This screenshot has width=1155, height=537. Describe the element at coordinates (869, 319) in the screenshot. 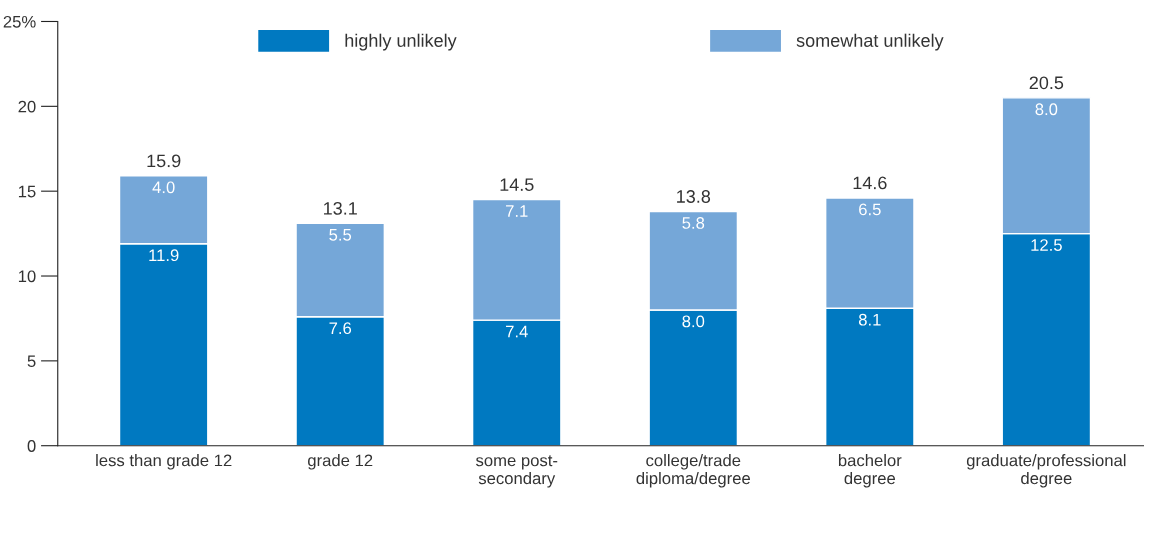

I see `data-label: 8.1` at that location.